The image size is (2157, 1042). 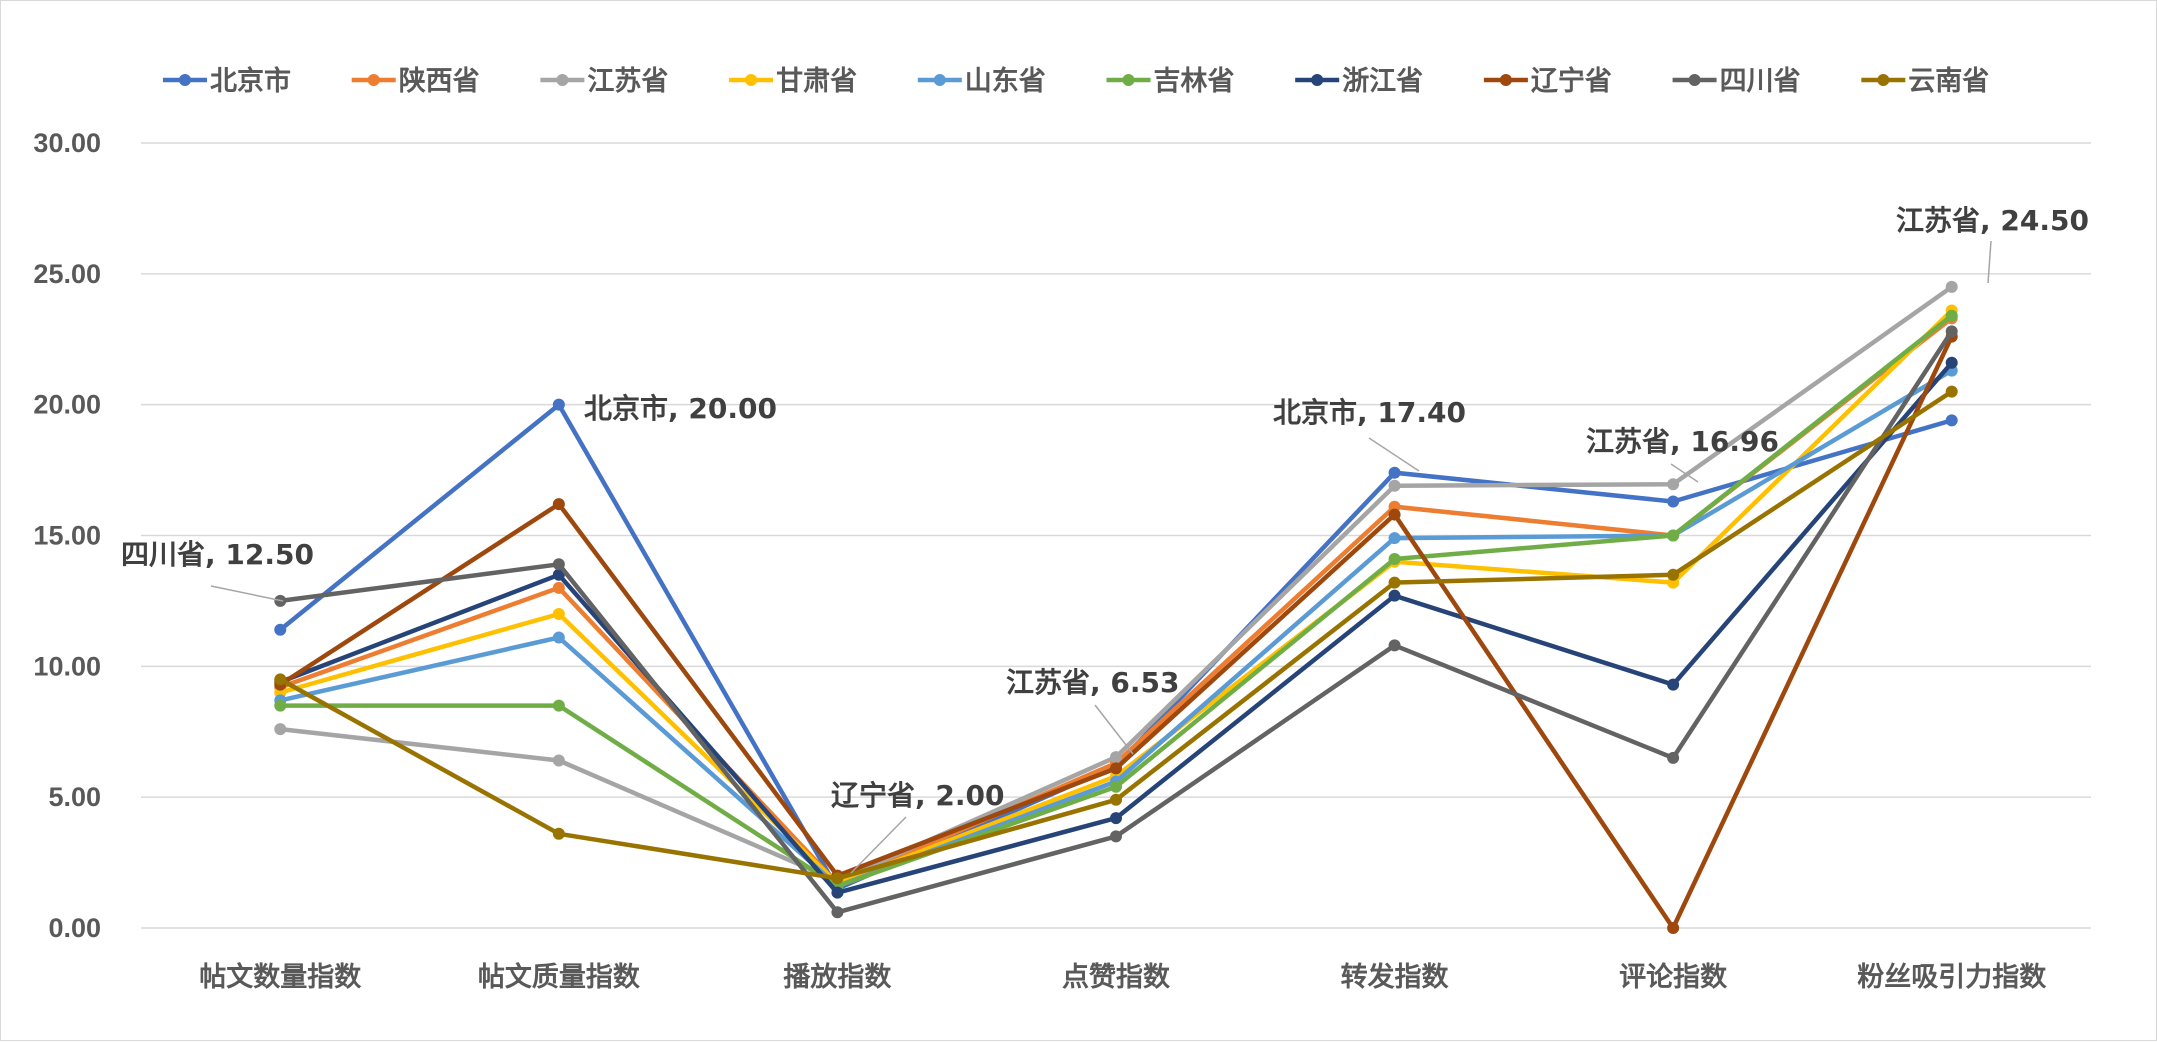 I want to click on y-tick-label: 5.00, so click(x=74, y=797).